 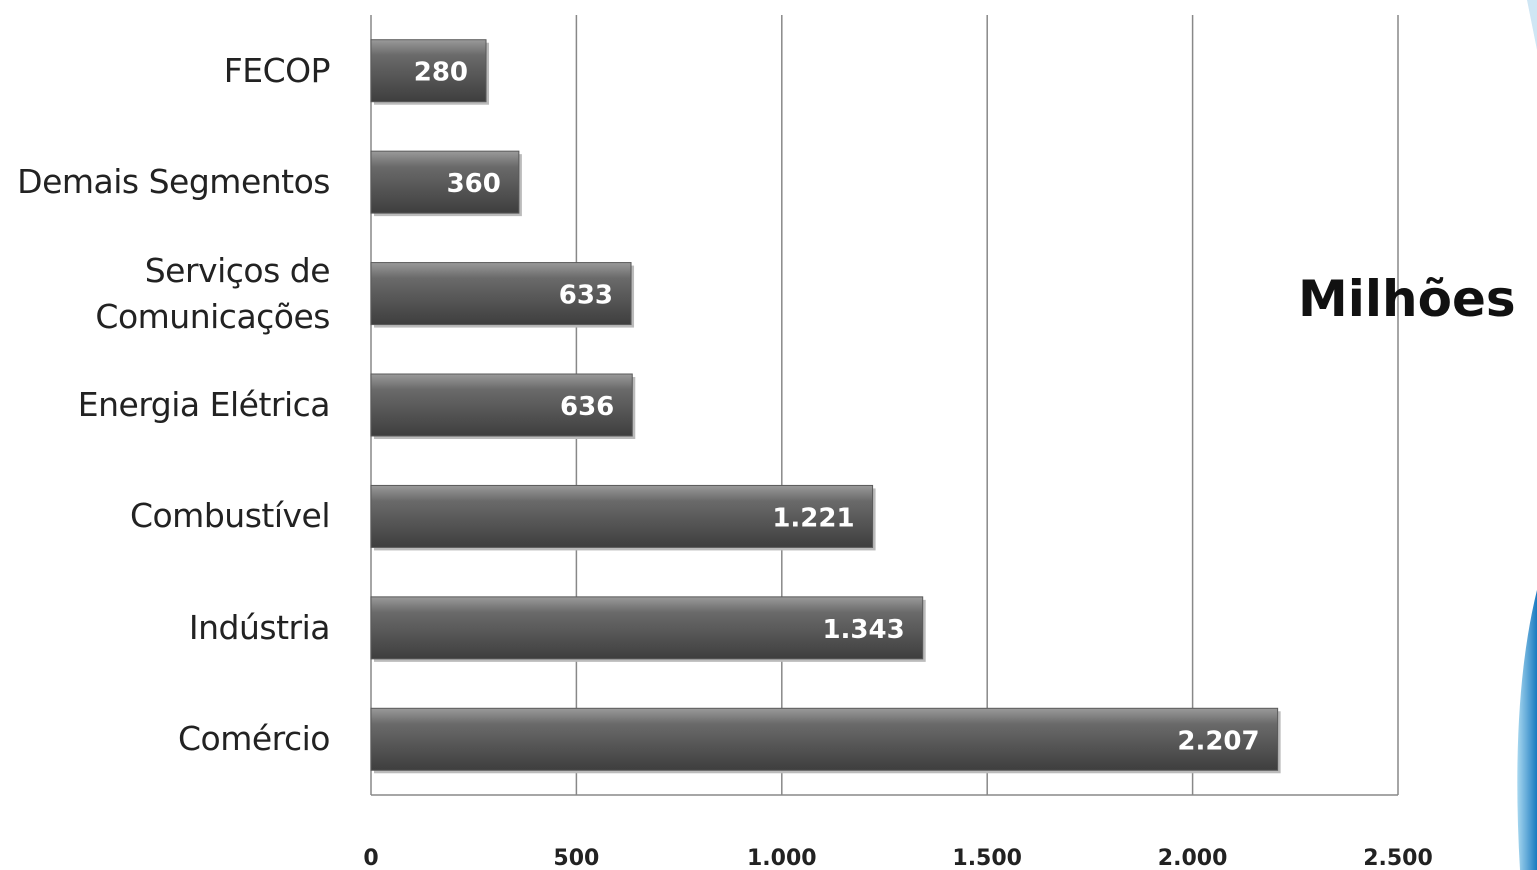 I want to click on x-tick-label: 500, so click(x=576, y=858).